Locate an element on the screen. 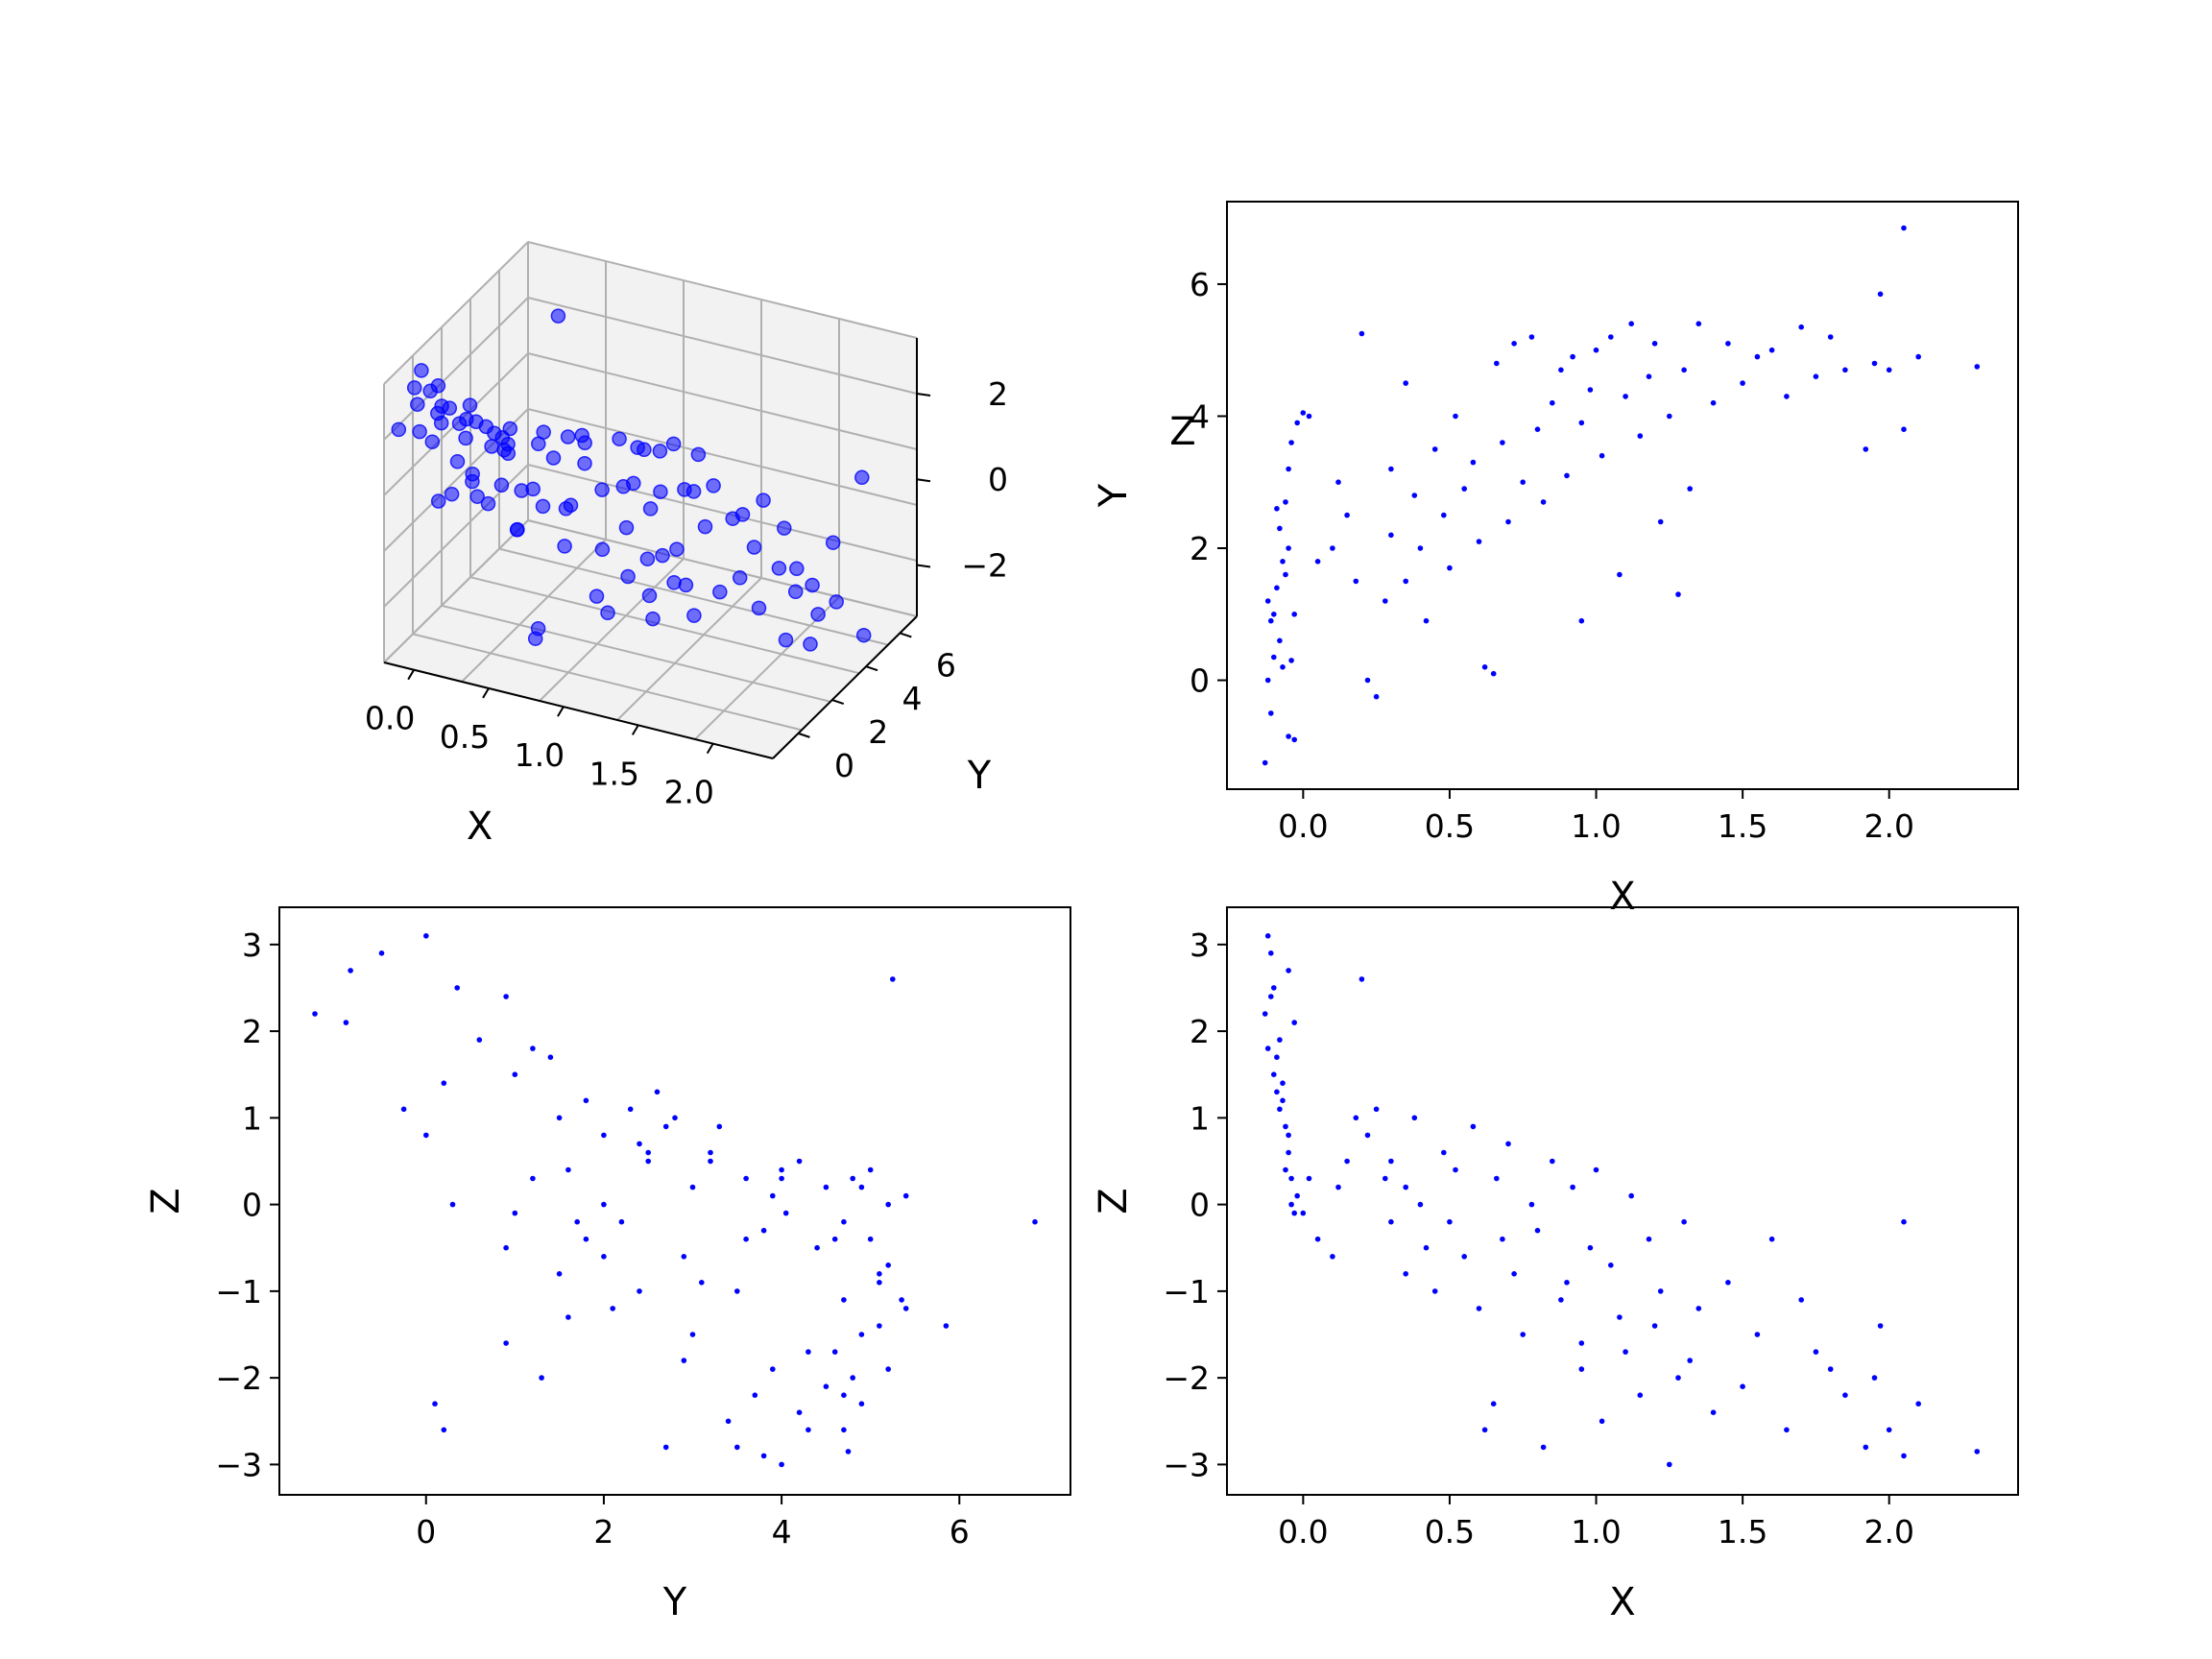 The width and height of the screenshot is (2212, 1659). y-tick-label: −1 is located at coordinates (238, 1291).